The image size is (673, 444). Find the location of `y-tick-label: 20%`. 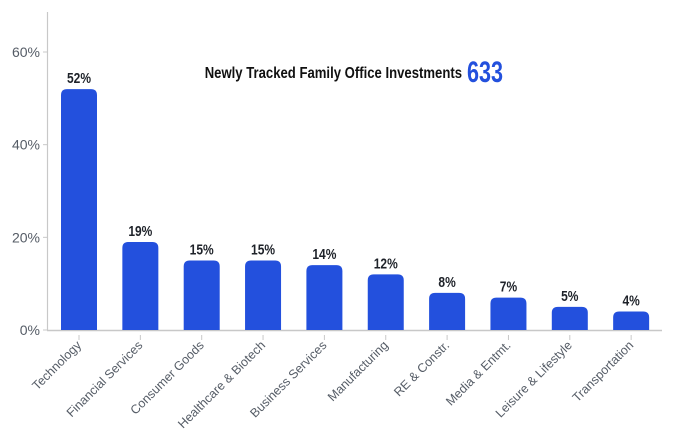

y-tick-label: 20% is located at coordinates (26, 237).